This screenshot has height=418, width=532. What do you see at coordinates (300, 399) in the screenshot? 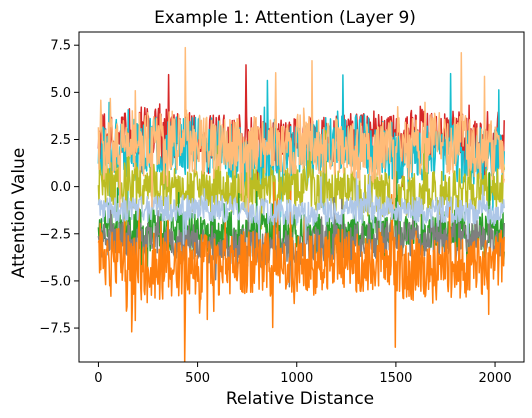
I see `x-axis-title: Relative Distance` at bounding box center [300, 399].